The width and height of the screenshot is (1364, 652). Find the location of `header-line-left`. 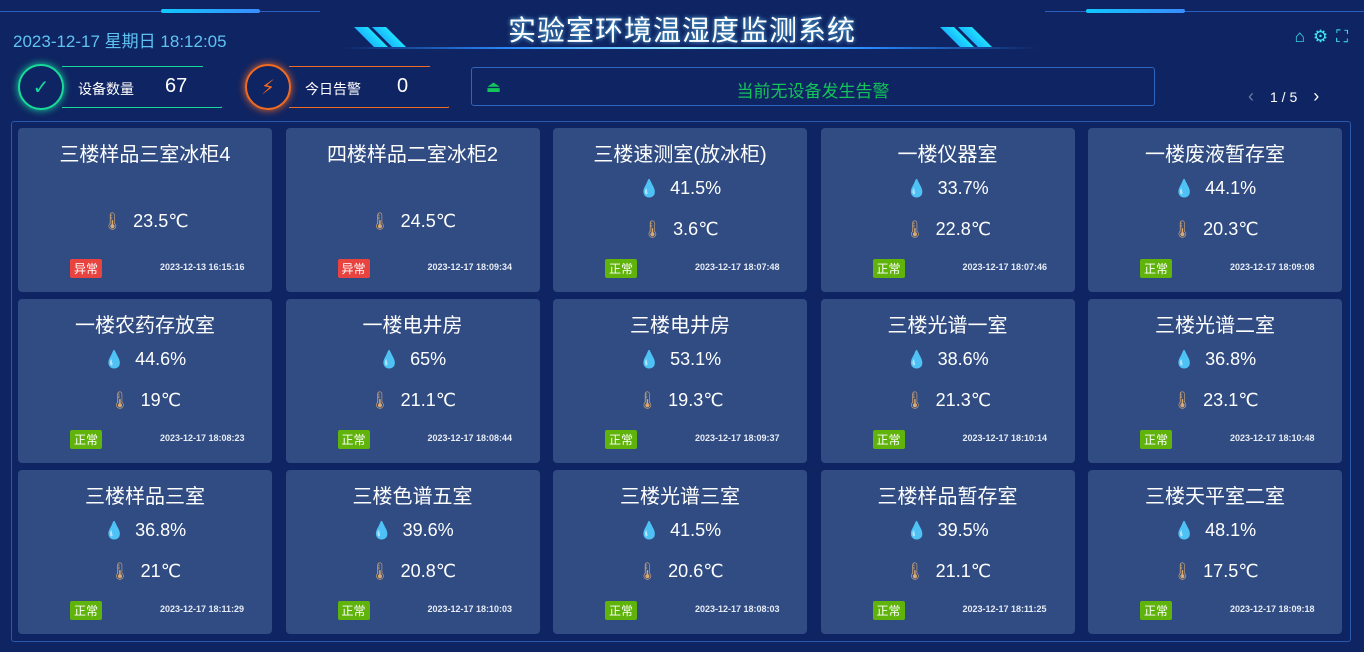

header-line-left is located at coordinates (160, 11).